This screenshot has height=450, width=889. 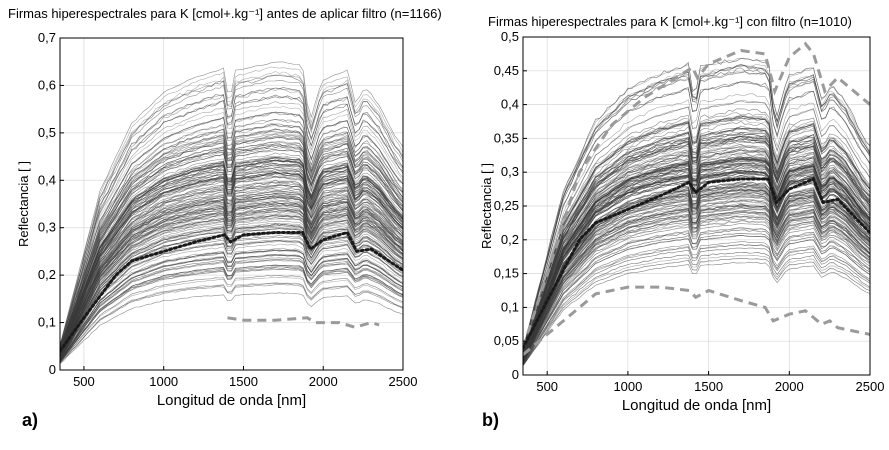 I want to click on x-tick-label: 1000, so click(x=627, y=386).